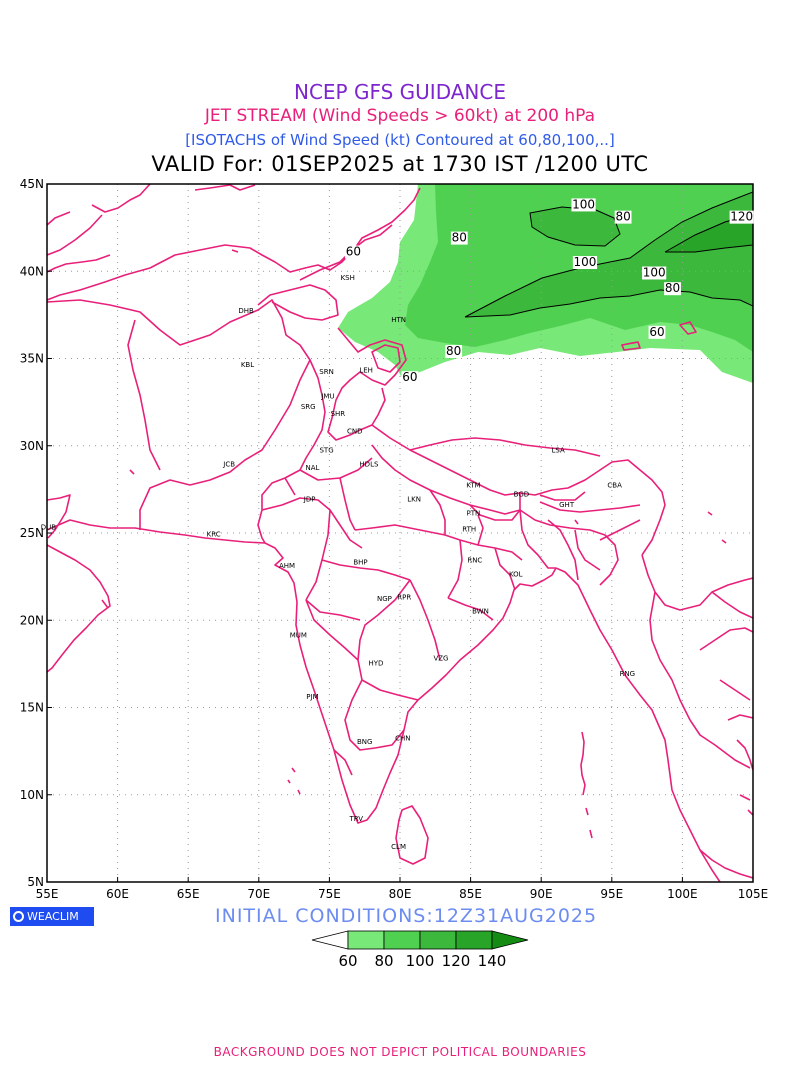 The image size is (800, 1067). I want to click on lat-tick-label: 45N, so click(32, 184).